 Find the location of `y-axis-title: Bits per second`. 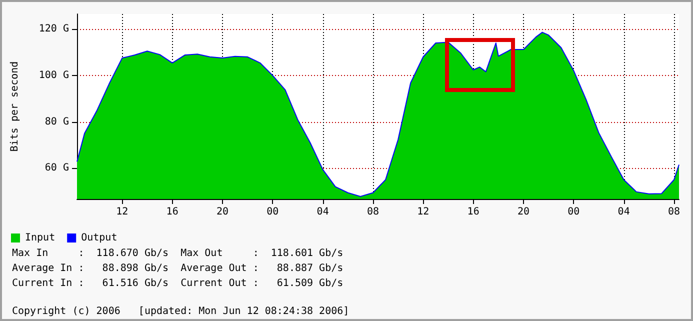

y-axis-title: Bits per second is located at coordinates (15, 106).